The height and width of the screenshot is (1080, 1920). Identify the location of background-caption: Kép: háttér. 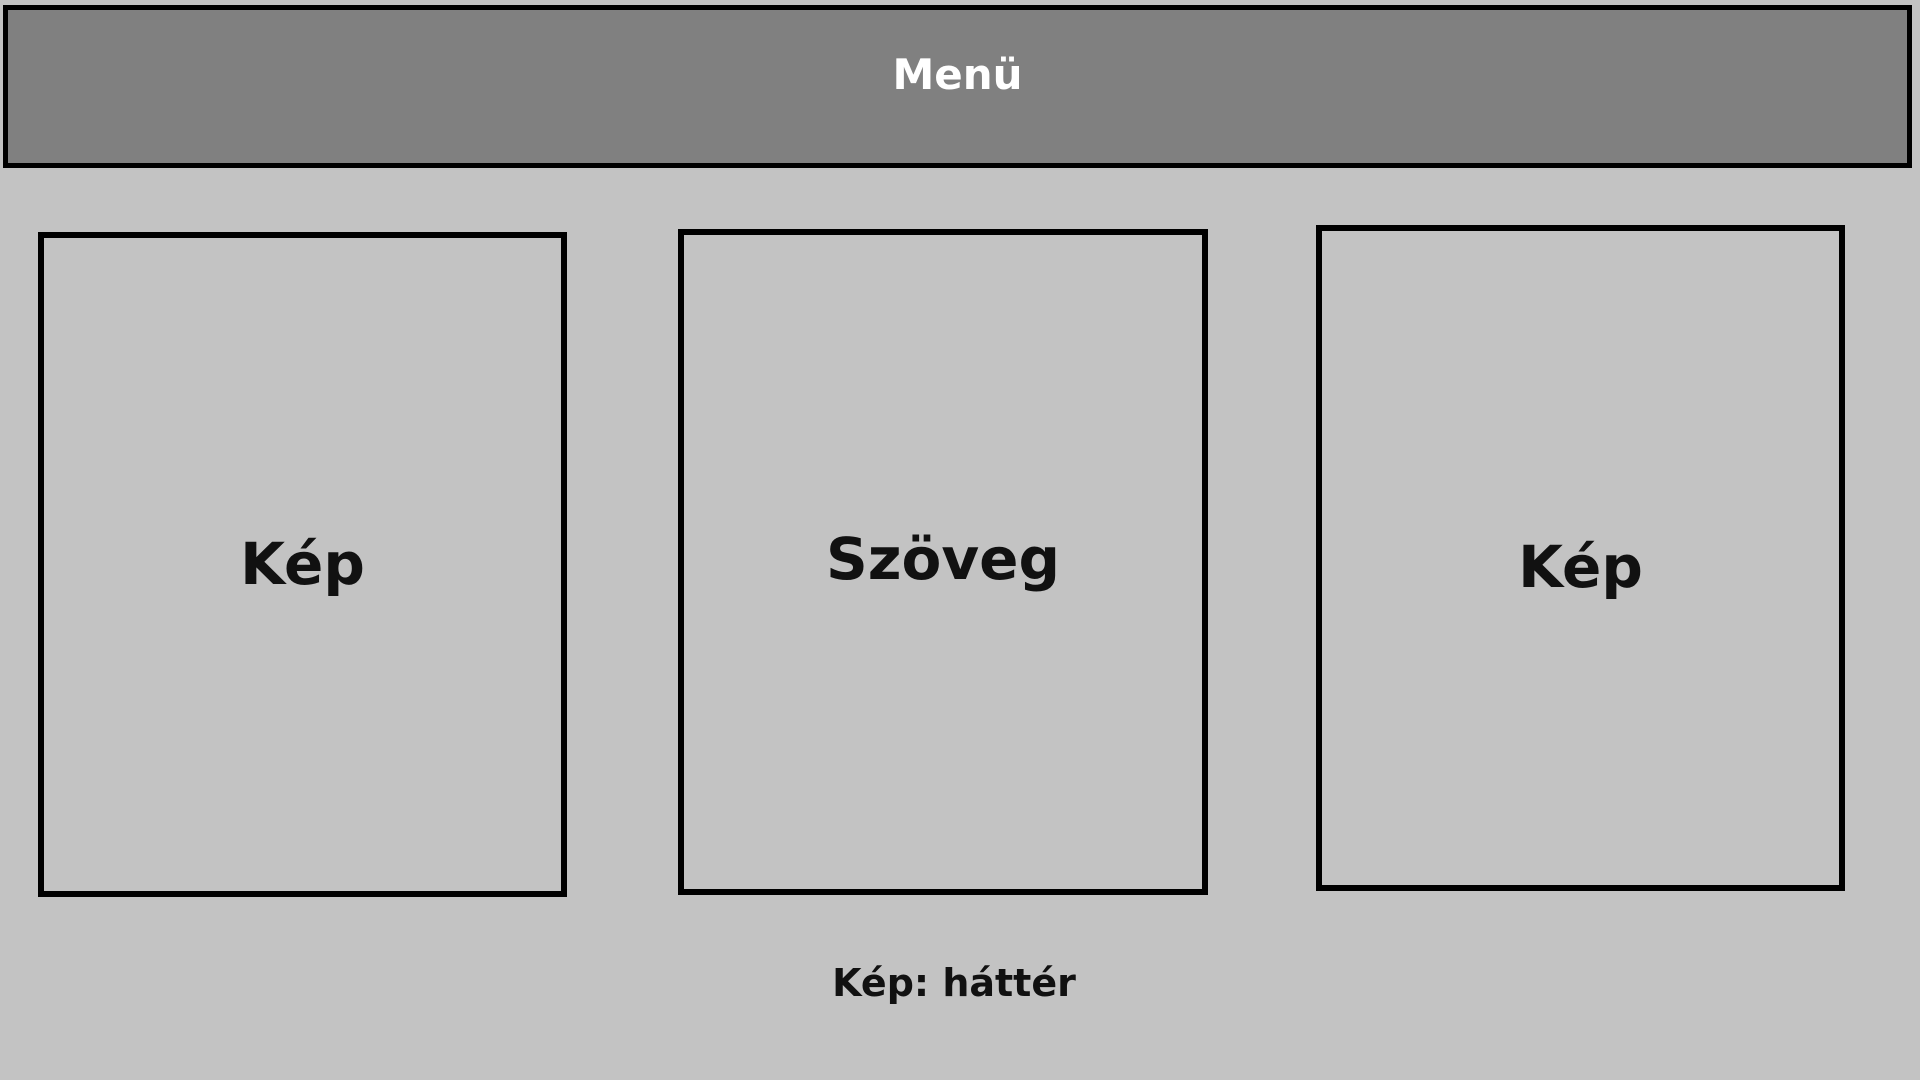
(954, 983).